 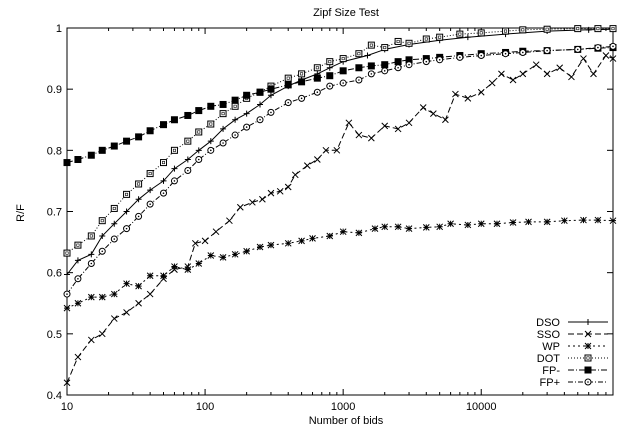 What do you see at coordinates (549, 335) in the screenshot?
I see `legend-label: SSO` at bounding box center [549, 335].